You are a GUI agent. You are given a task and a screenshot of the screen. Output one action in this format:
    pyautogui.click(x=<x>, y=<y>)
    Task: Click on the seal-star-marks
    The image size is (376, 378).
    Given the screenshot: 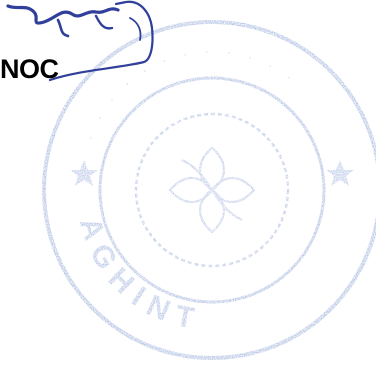 What is the action you would take?
    pyautogui.click(x=212, y=173)
    